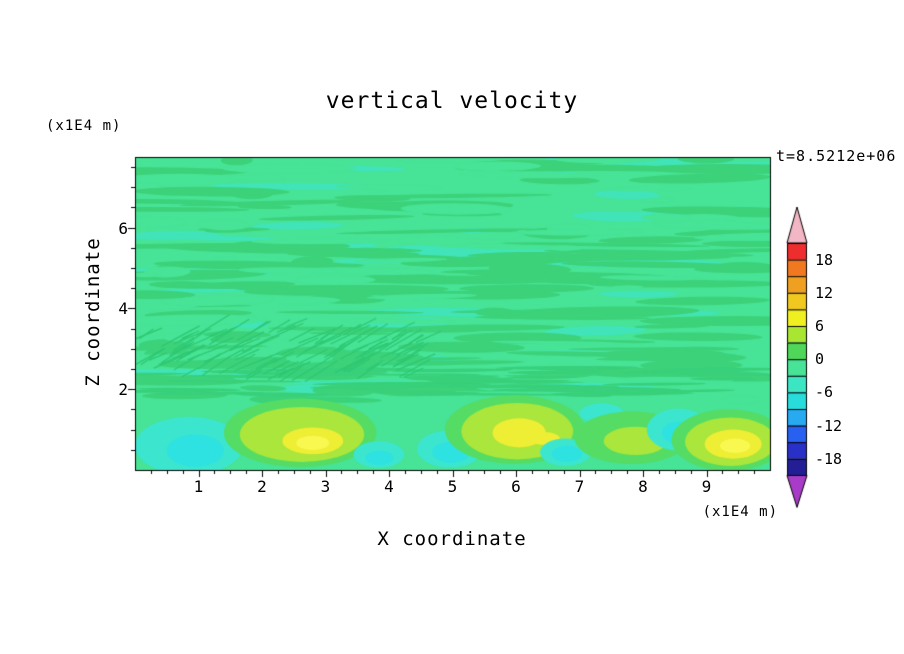  I want to click on x-axis-unit-label: (x1E4 m), so click(740, 512).